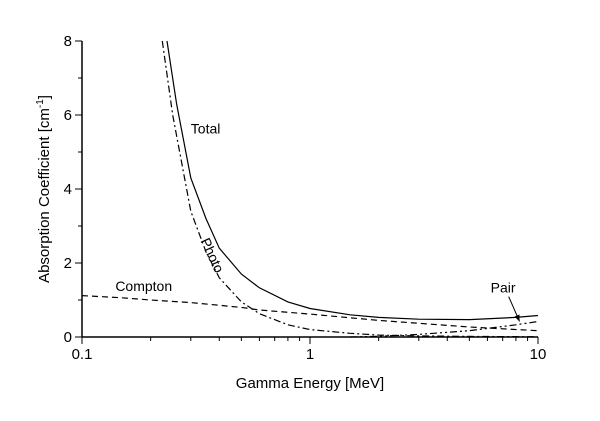  What do you see at coordinates (82, 354) in the screenshot?
I see `x-tick-label: 0.1` at bounding box center [82, 354].